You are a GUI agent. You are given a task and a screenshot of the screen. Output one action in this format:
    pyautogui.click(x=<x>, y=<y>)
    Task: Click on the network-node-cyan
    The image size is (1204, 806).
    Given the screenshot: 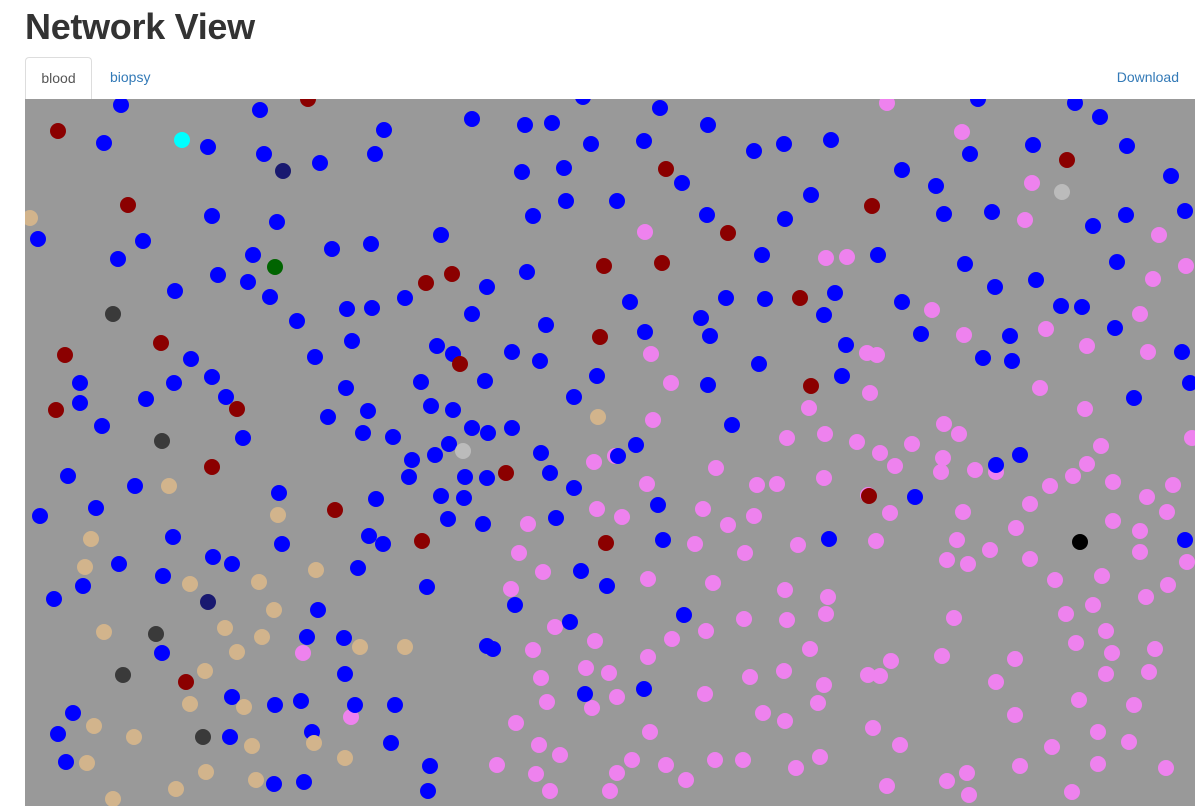 What is the action you would take?
    pyautogui.click(x=182, y=140)
    